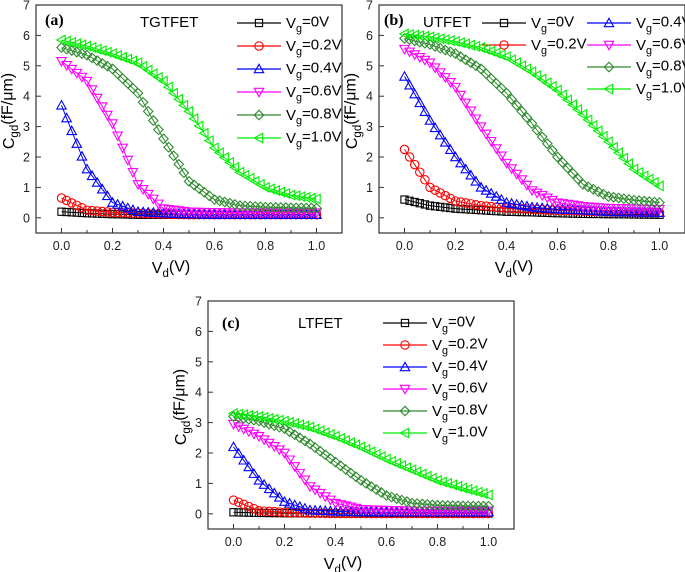  I want to click on legend-entry: Vg=0V, so click(283, 24).